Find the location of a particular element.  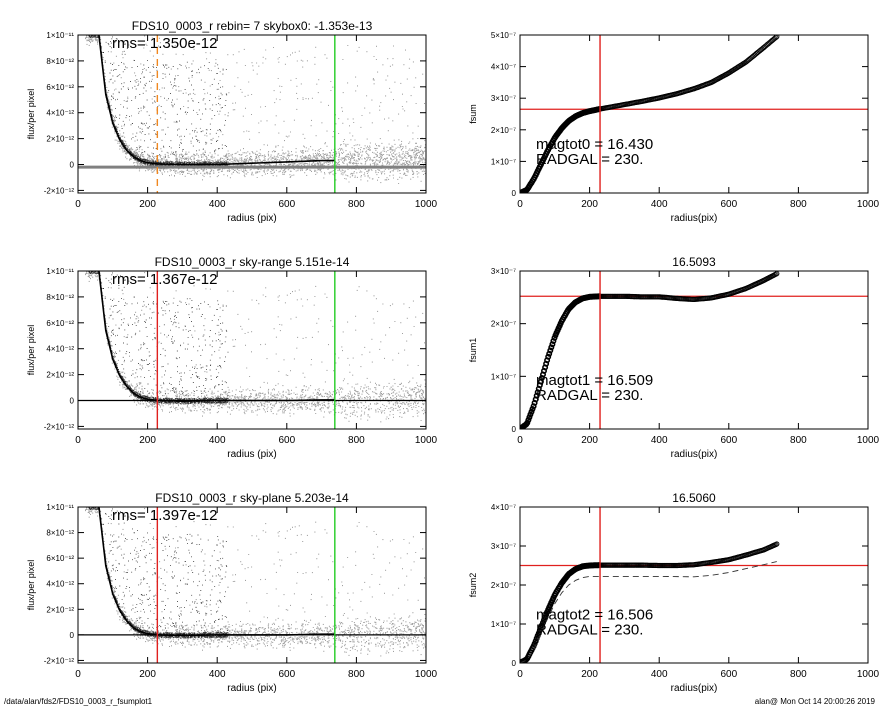

footer-file-path: /data/alan/fds2/FDS10_0003_r_fsumplot1 is located at coordinates (78, 701).